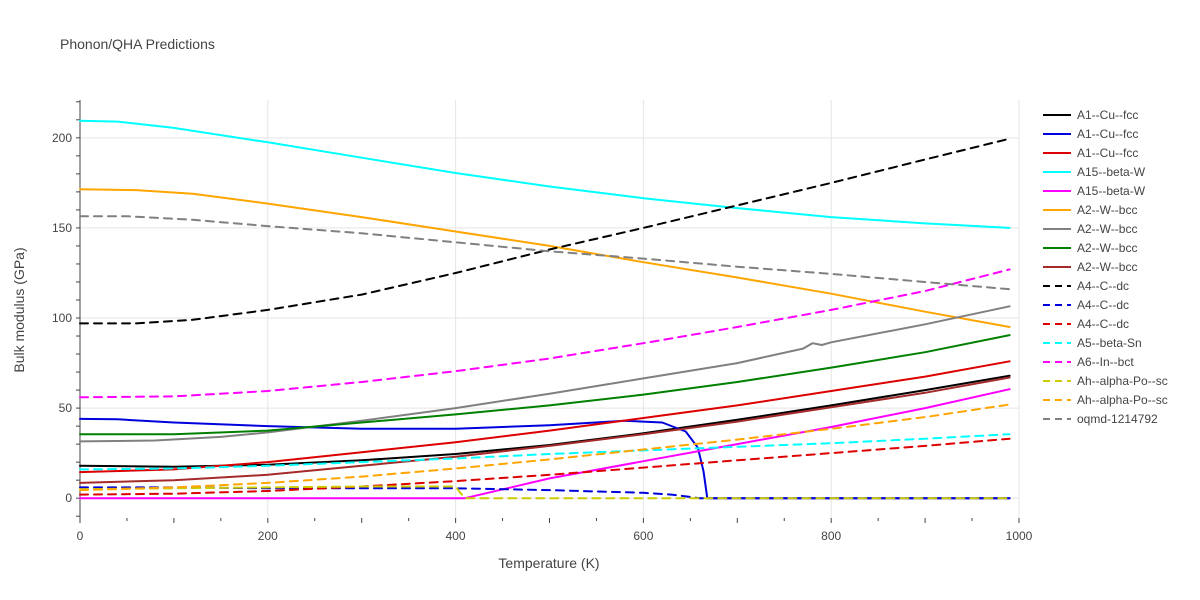  I want to click on y-tick-label: 200, so click(62, 138).